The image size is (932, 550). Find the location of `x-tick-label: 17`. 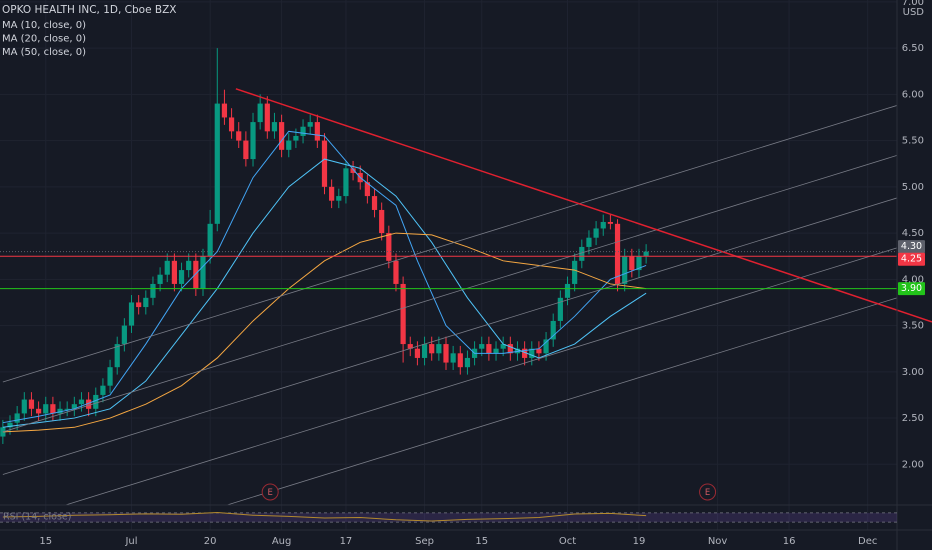

x-tick-label: 17 is located at coordinates (346, 541).